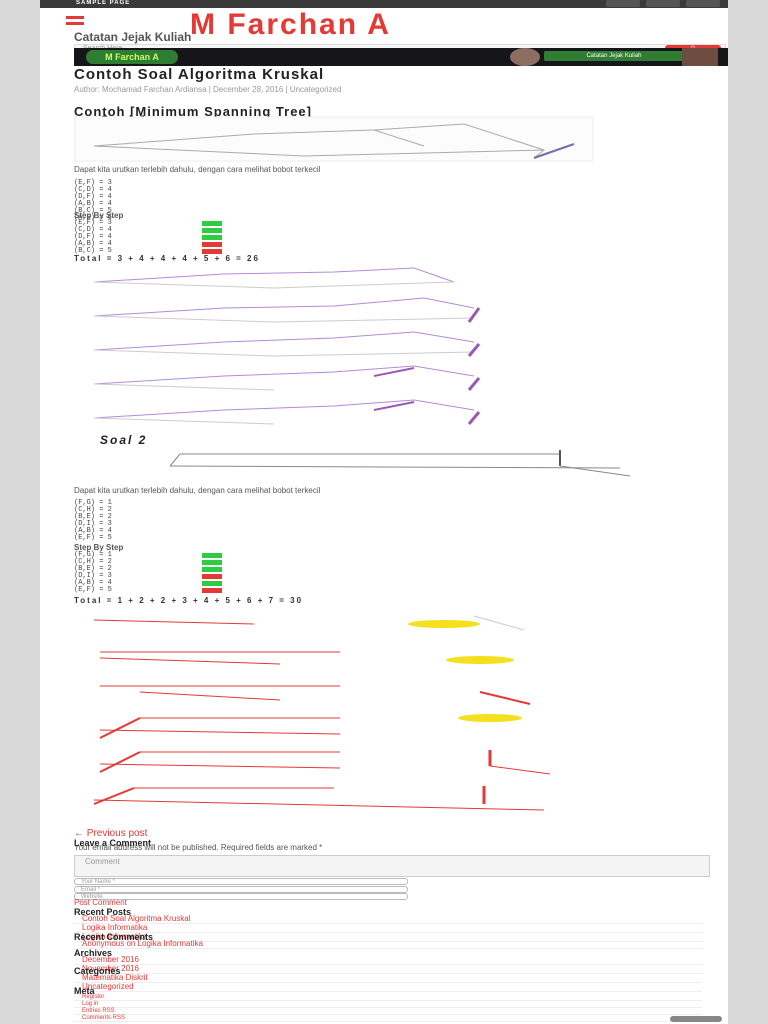  I want to click on meta-list: Register Log in Entries RSS Comments RSS, so click(388, 1008).